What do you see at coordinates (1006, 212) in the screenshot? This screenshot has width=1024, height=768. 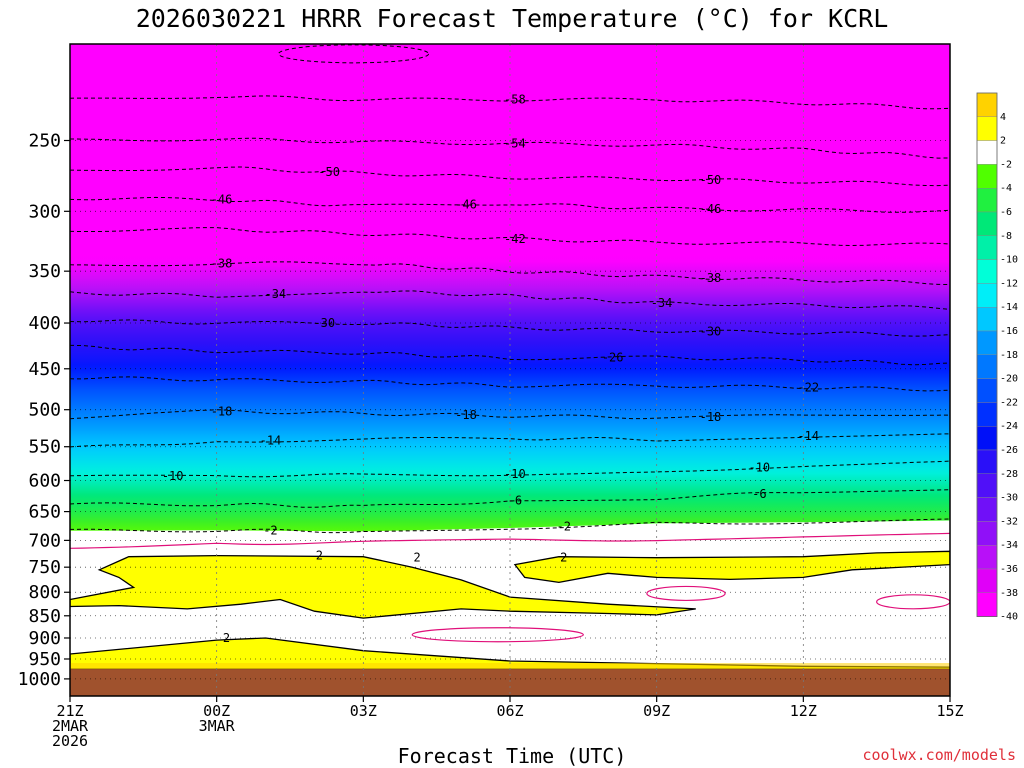 I see `colorbar-label: -6` at bounding box center [1006, 212].